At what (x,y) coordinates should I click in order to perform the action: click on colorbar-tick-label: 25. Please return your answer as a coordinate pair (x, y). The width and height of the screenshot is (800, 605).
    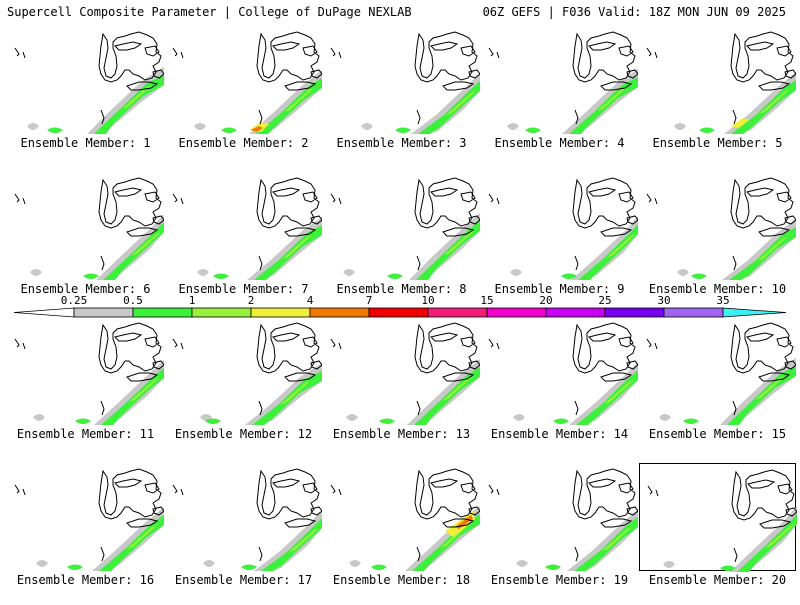
    Looking at the image, I should click on (605, 300).